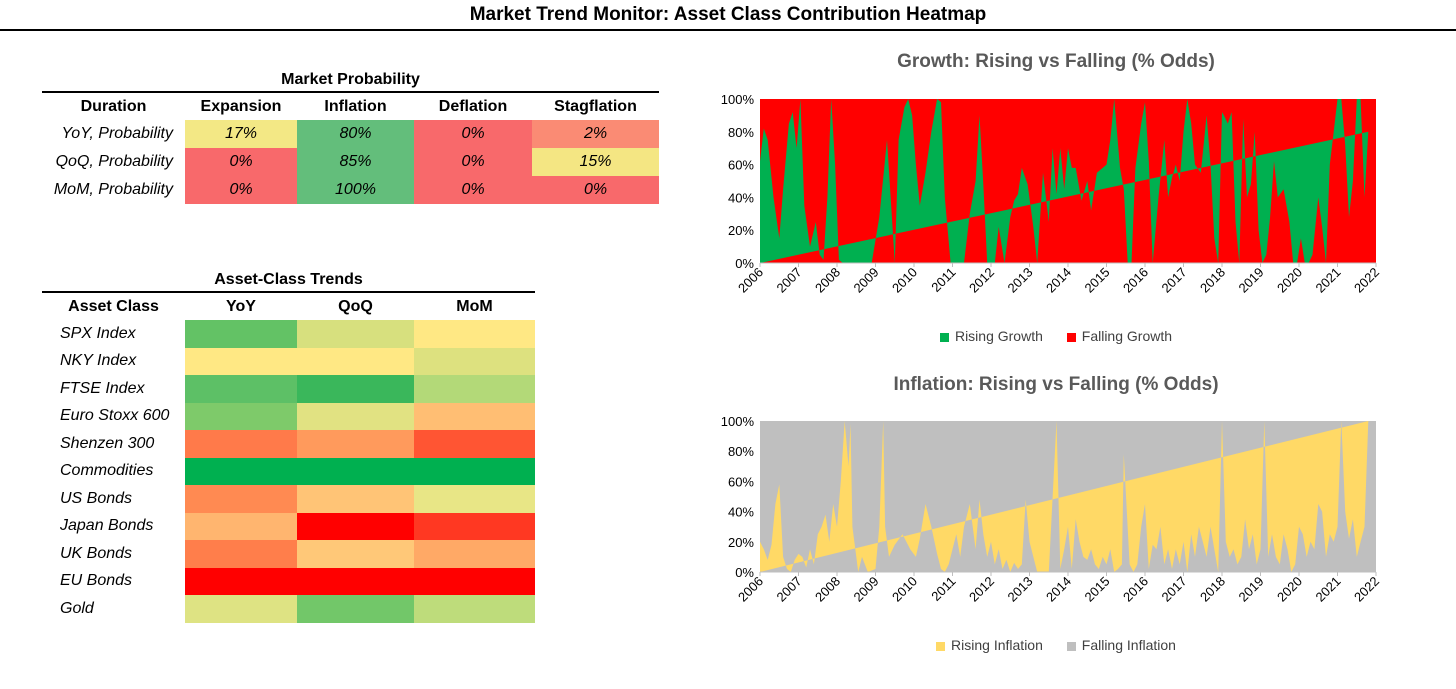 The width and height of the screenshot is (1456, 689). Describe the element at coordinates (1128, 645) in the screenshot. I see `legend-label: Falling Inflation` at that location.